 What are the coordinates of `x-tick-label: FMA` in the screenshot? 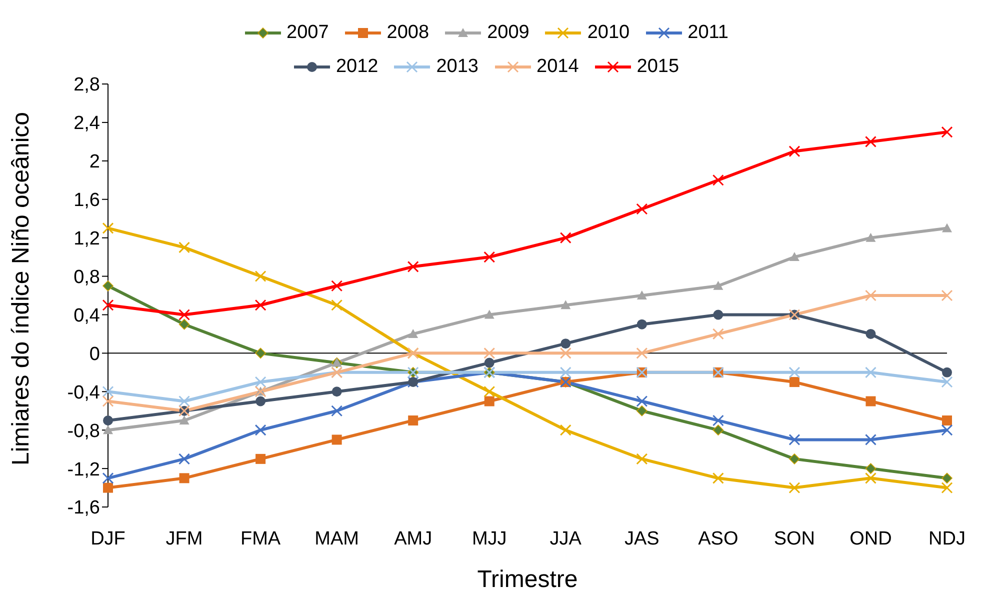 It's located at (260, 539).